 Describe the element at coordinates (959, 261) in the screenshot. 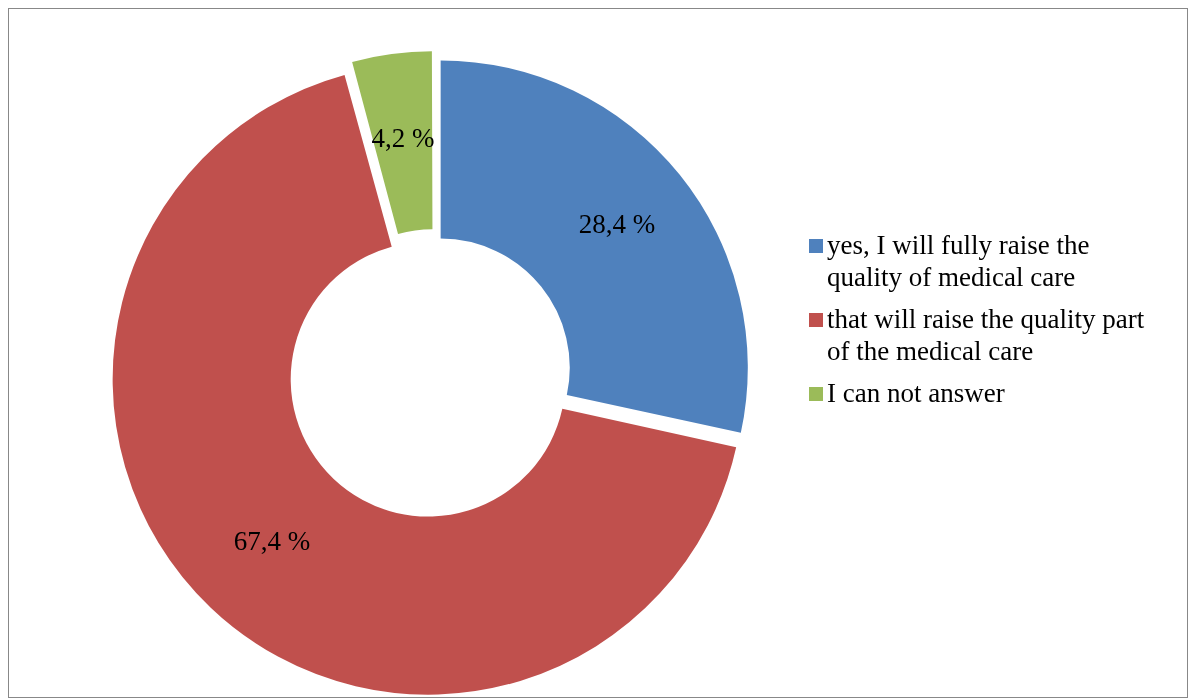

I see `legend-label: yes, I will fully raise the quality of medical care` at that location.